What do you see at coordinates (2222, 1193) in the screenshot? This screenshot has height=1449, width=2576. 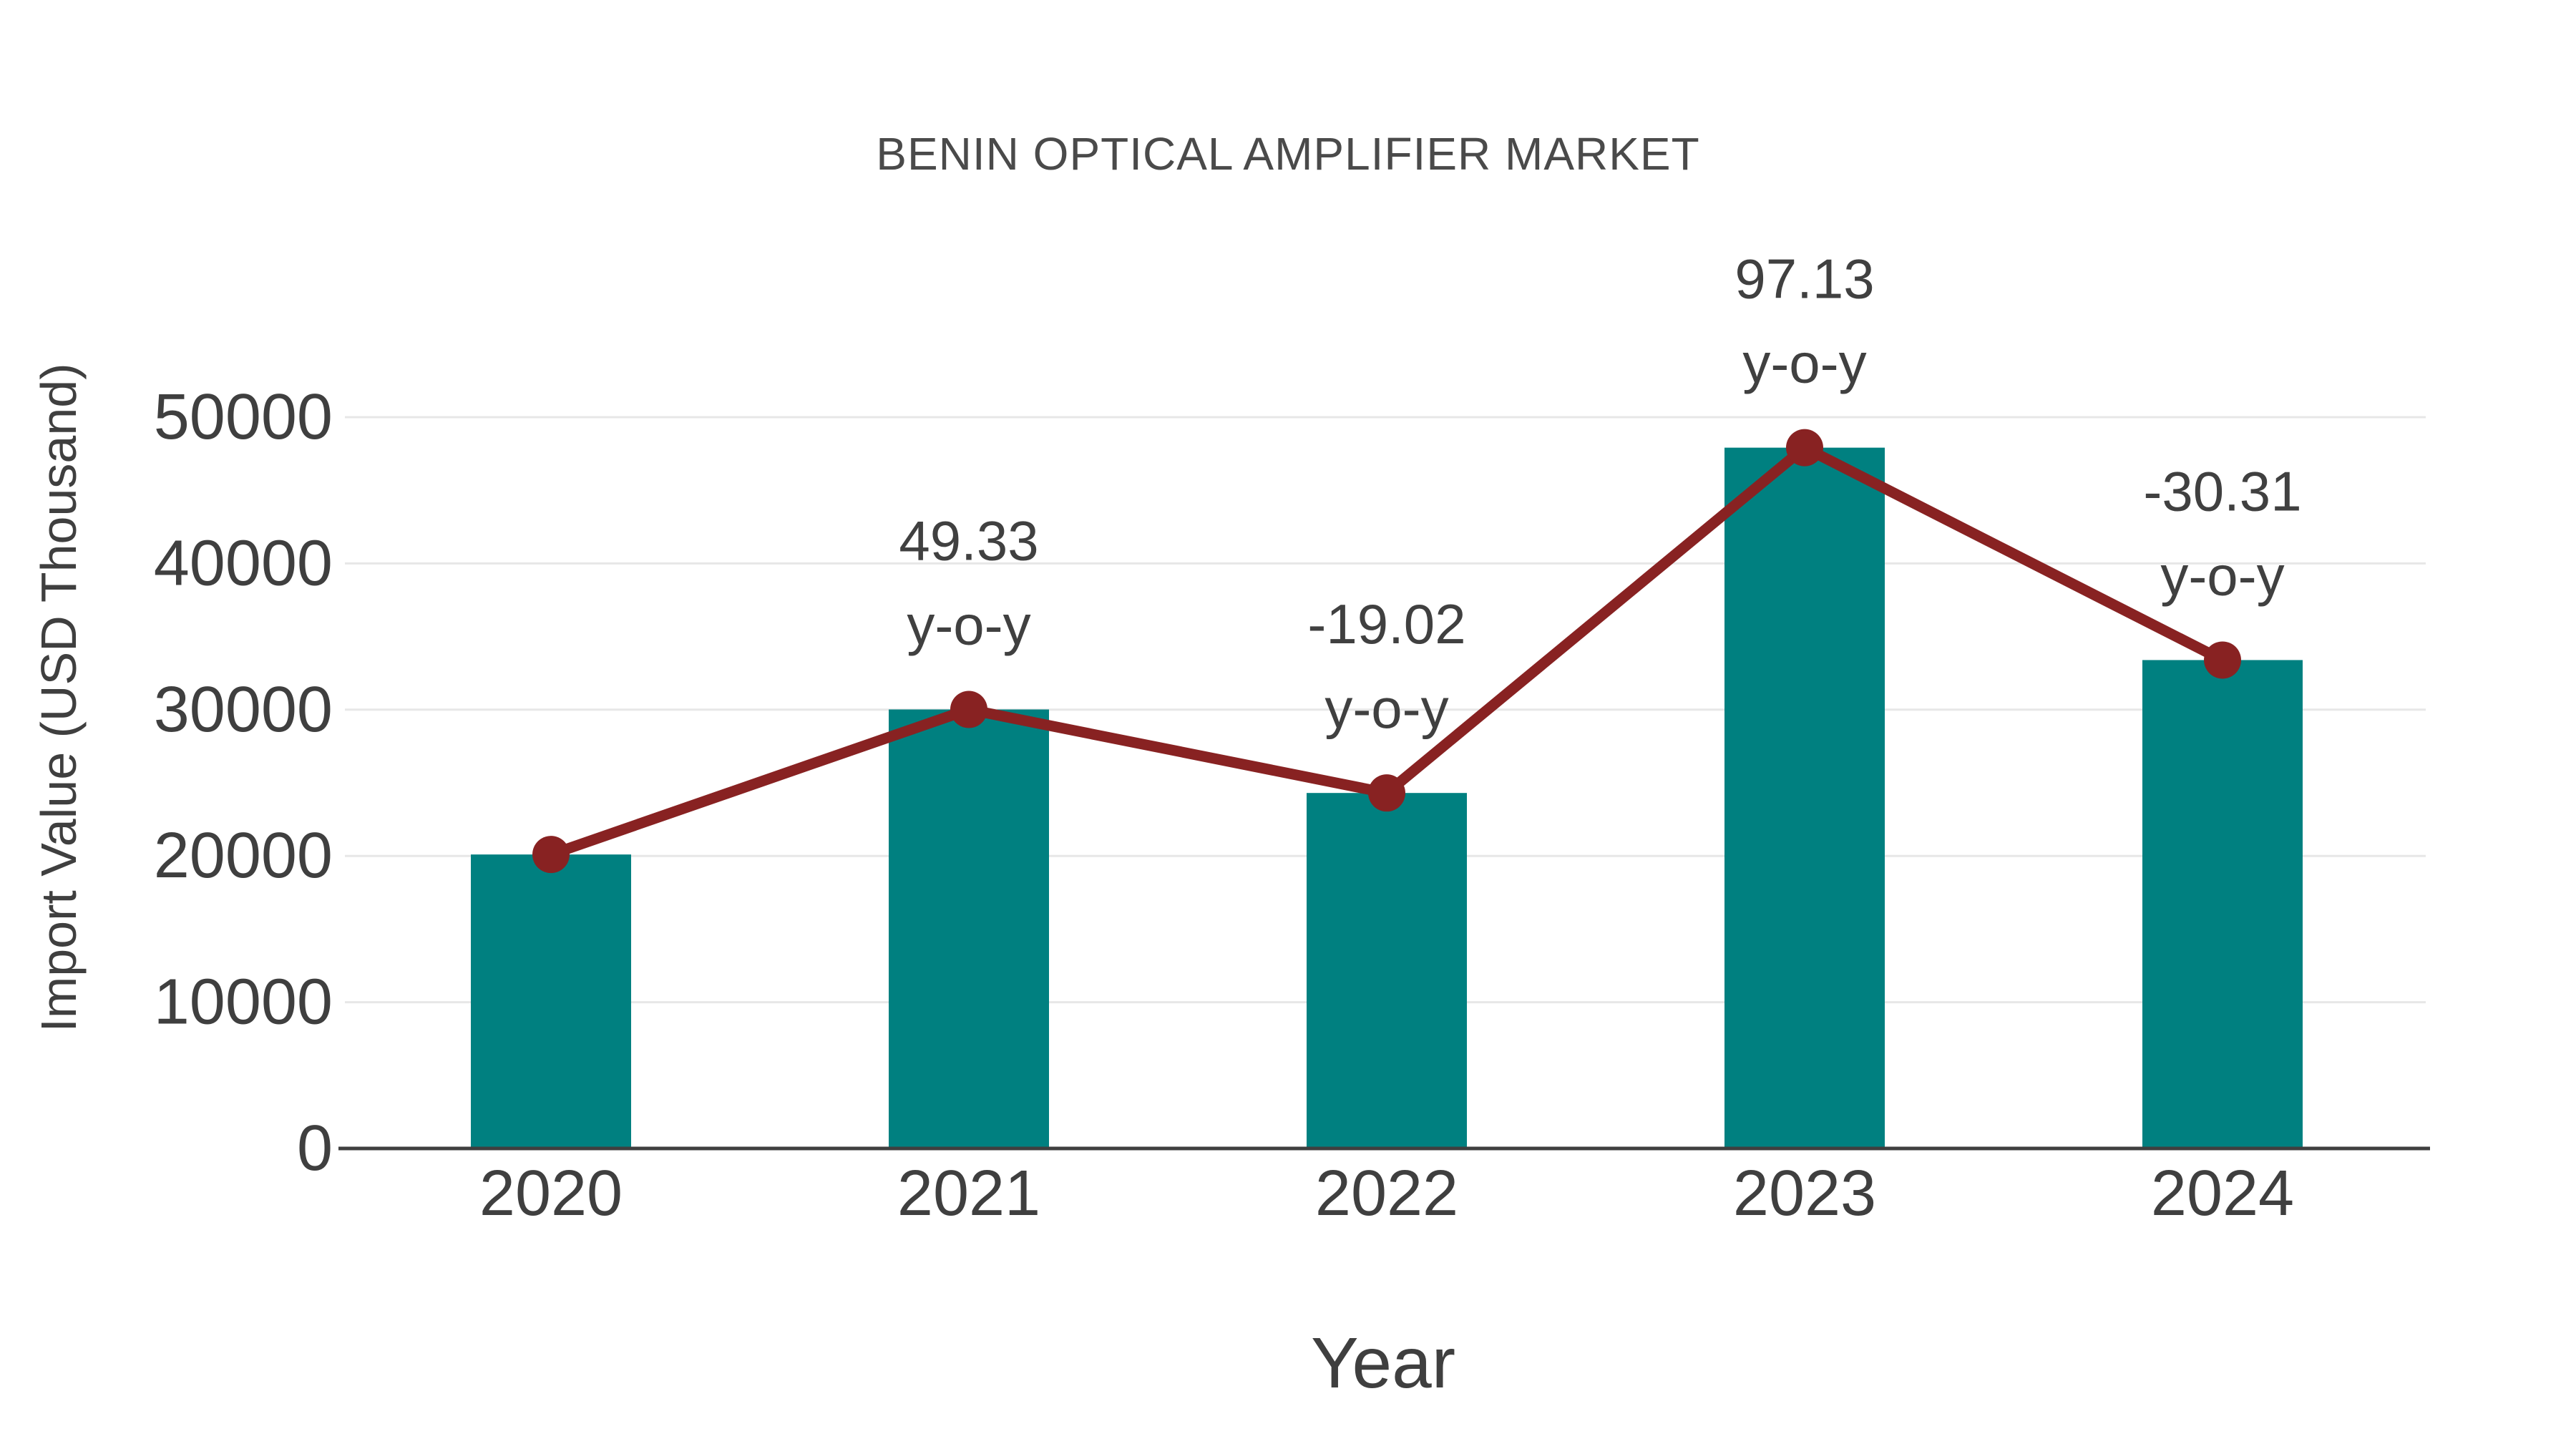 I see `x-tick-label: 2024` at bounding box center [2222, 1193].